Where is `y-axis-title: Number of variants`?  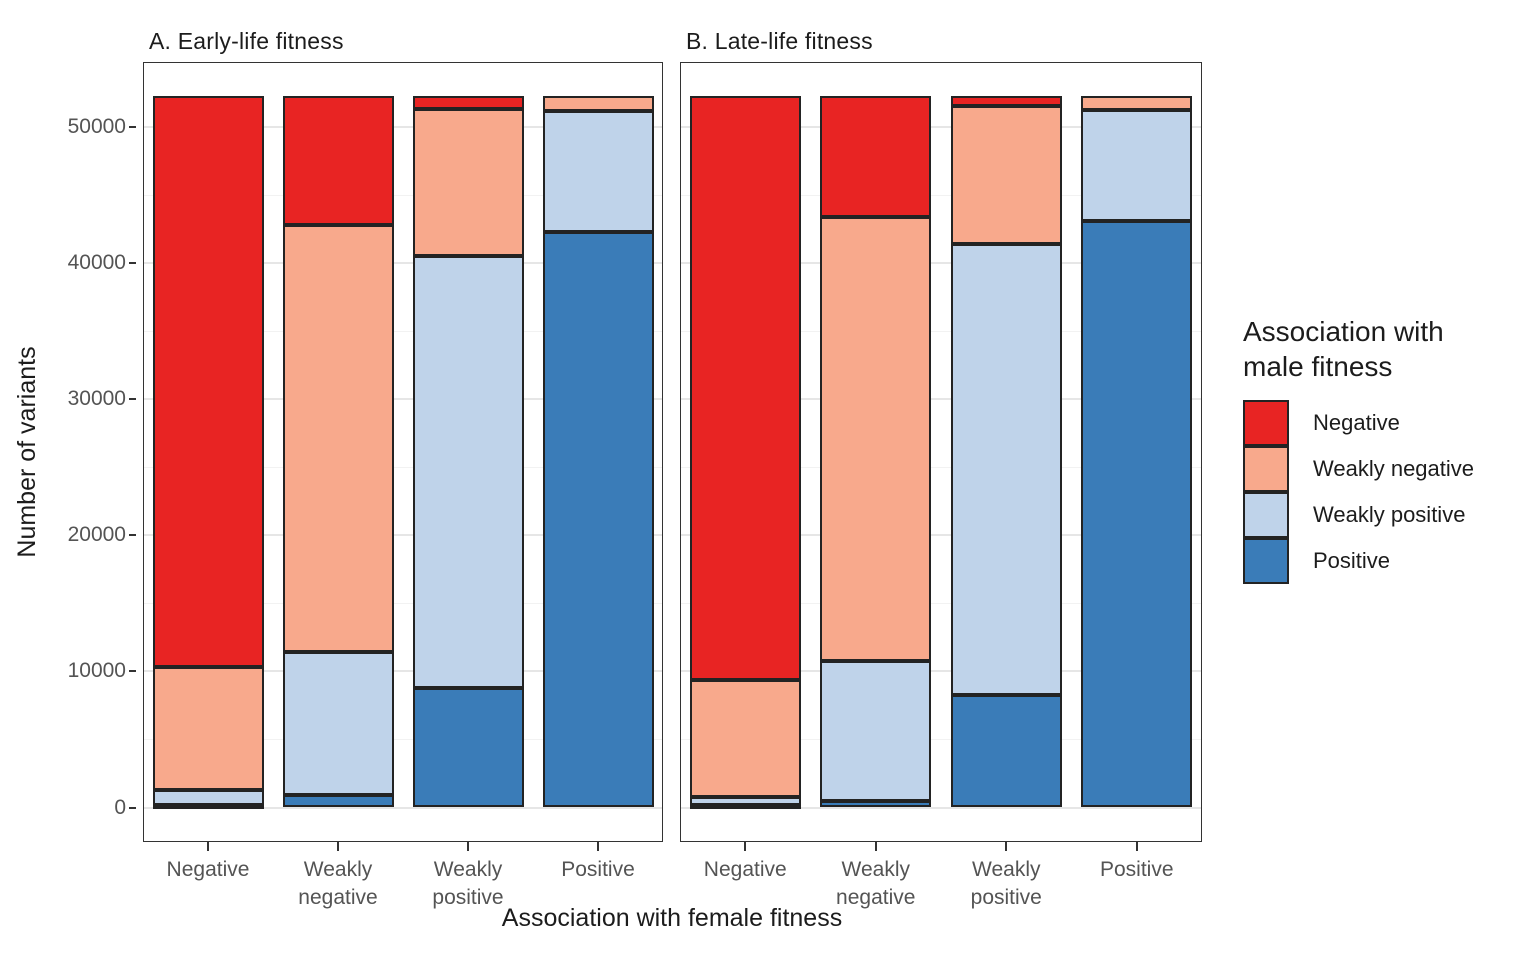 y-axis-title: Number of variants is located at coordinates (27, 452).